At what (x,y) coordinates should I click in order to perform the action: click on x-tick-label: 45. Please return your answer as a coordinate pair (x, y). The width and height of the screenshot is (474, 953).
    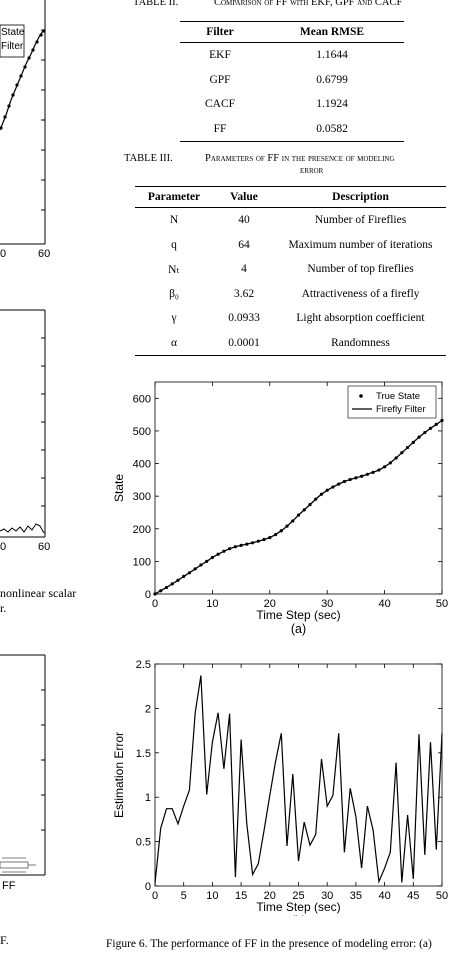
    Looking at the image, I should click on (413, 896).